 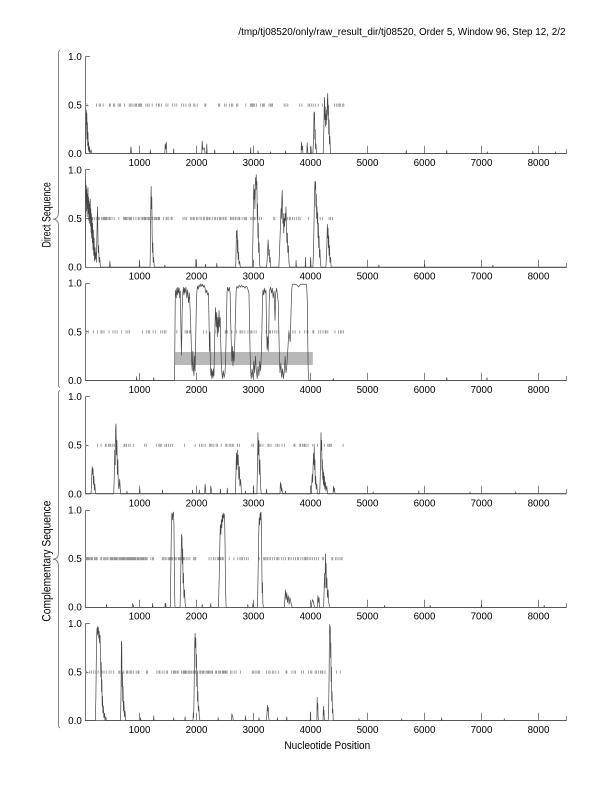 I want to click on svg-text: Nucleotide Position, so click(x=327, y=746).